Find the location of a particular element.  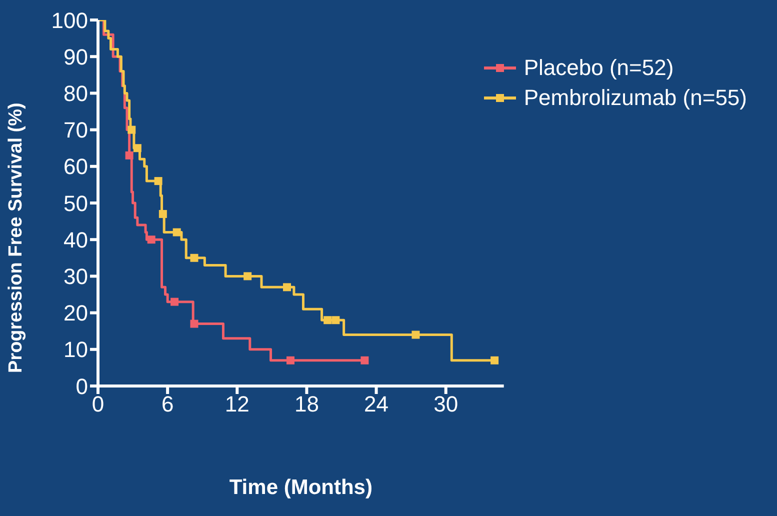

legend-label: Placebo (n=52) is located at coordinates (599, 68).